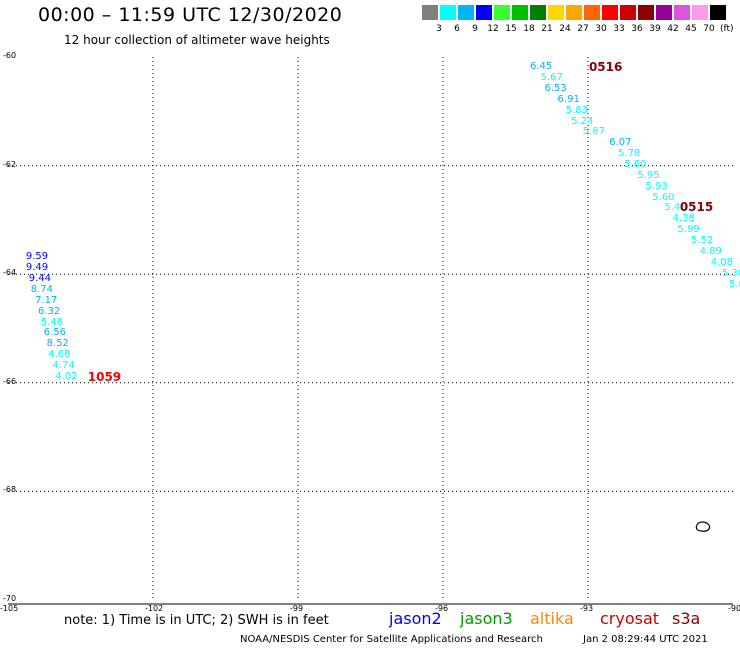  Describe the element at coordinates (10, 55) in the screenshot. I see `lat-label: -60` at that location.